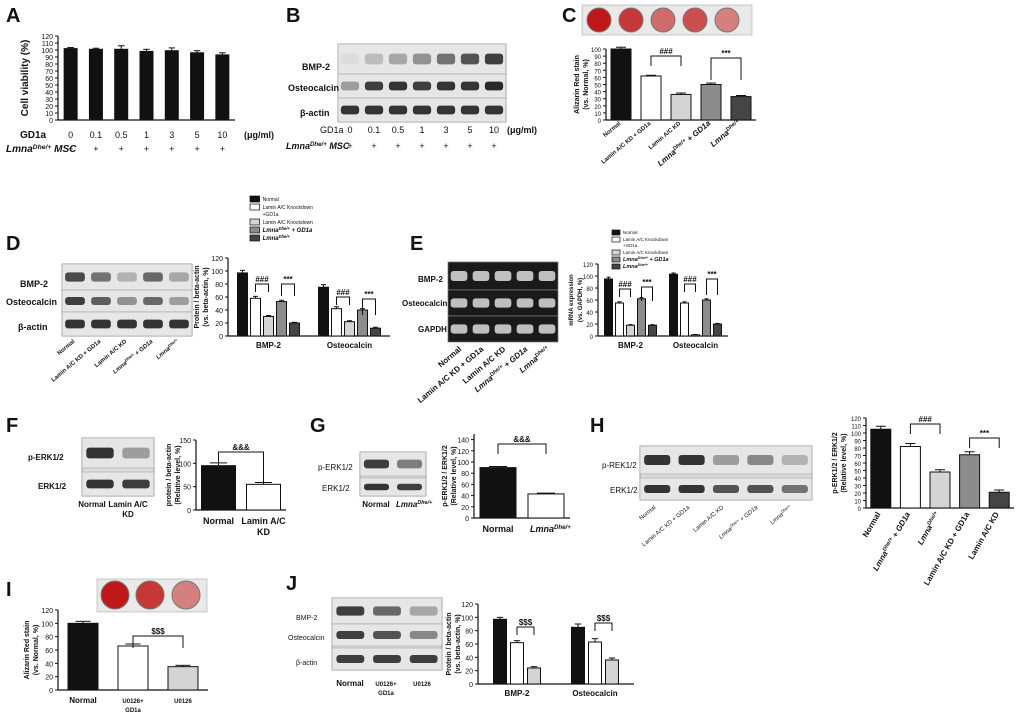 The height and width of the screenshot is (716, 1020). Describe the element at coordinates (398, 130) in the screenshot. I see `dose-label: 0.5` at that location.